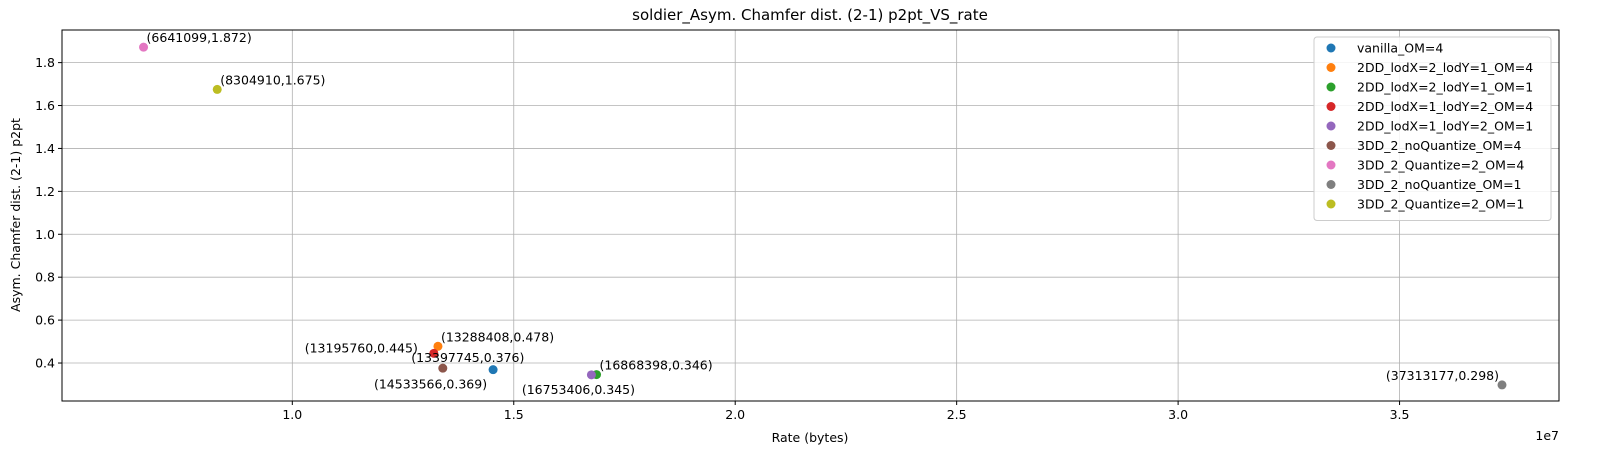 The height and width of the screenshot is (468, 1621). Describe the element at coordinates (45, 62) in the screenshot. I see `y-tick-label: 1.8` at that location.